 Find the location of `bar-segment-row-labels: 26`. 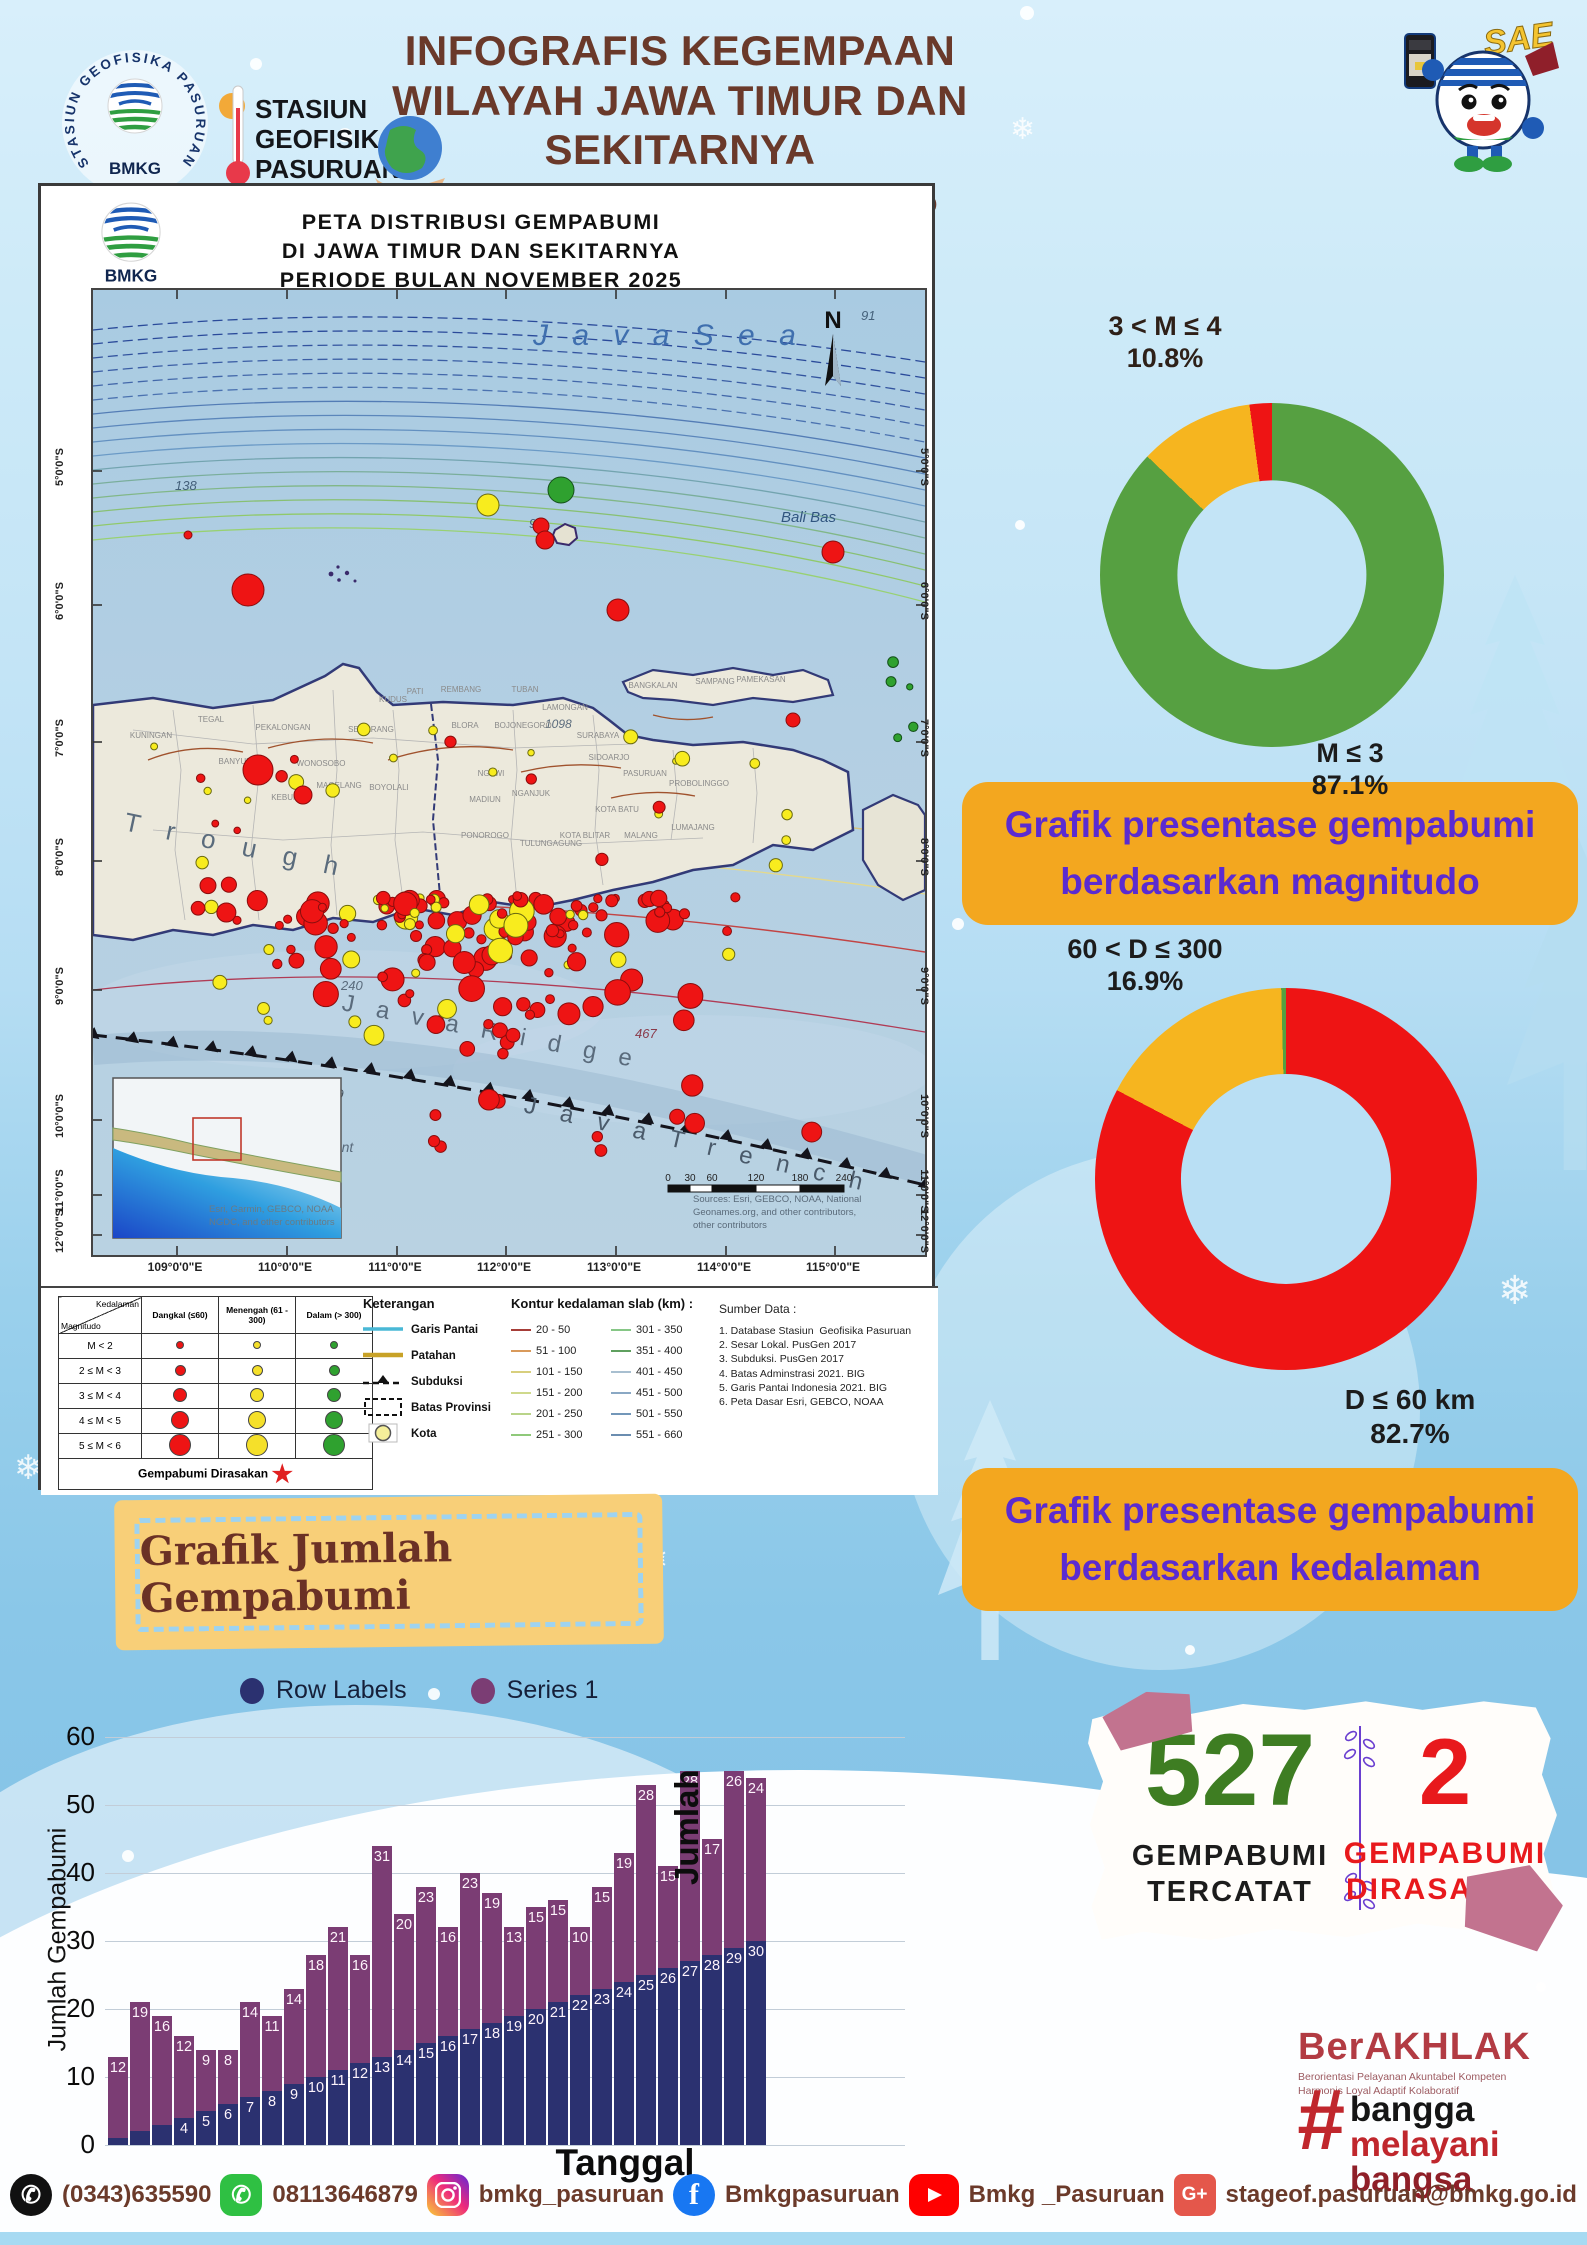

bar-segment-row-labels: 26 is located at coordinates (668, 2056).